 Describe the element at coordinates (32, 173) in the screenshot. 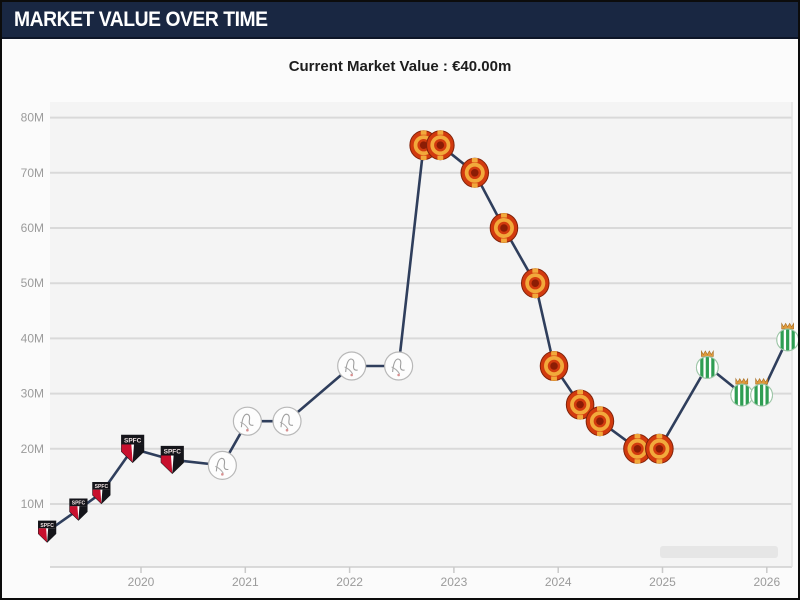

I see `y-axis-tick-label: 70M` at that location.